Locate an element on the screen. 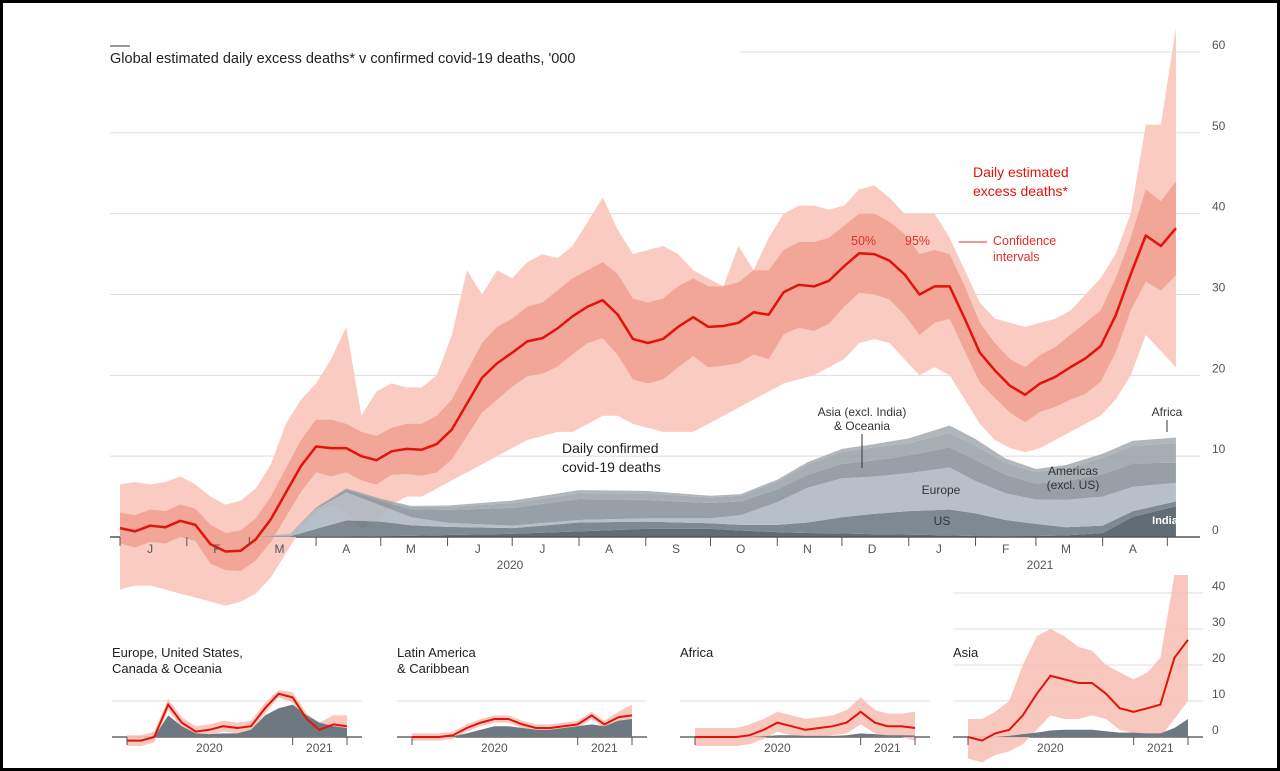  confirmed-label-2: covid-19 deaths is located at coordinates (611, 467).